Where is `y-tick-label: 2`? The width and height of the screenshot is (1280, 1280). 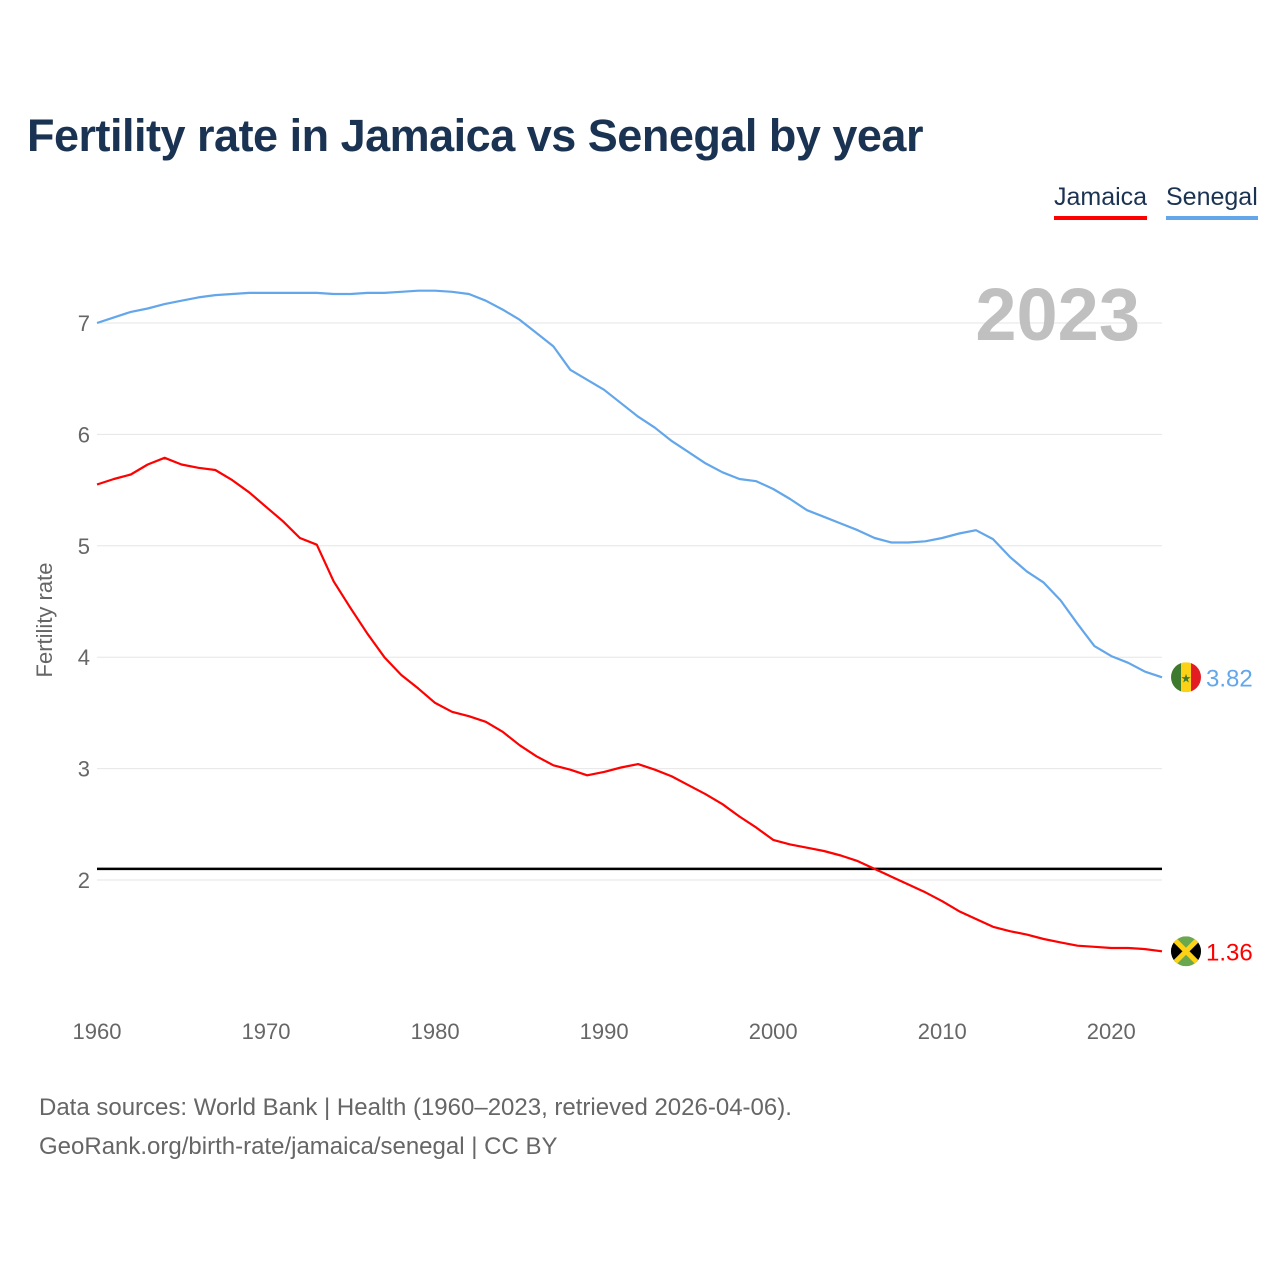
y-tick-label: 2 is located at coordinates (84, 880).